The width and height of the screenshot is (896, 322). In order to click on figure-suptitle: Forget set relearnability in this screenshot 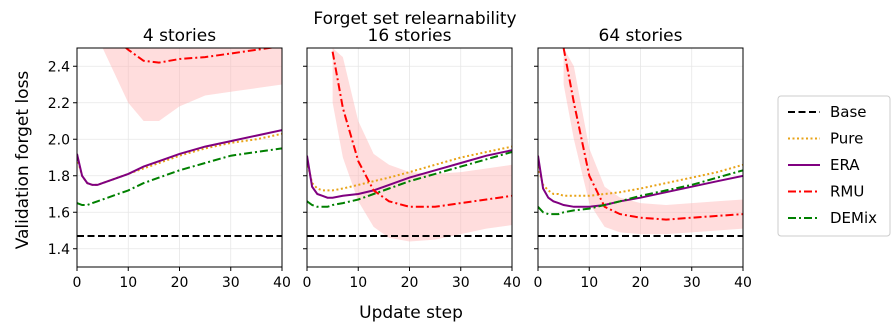, I will do `click(414, 19)`.